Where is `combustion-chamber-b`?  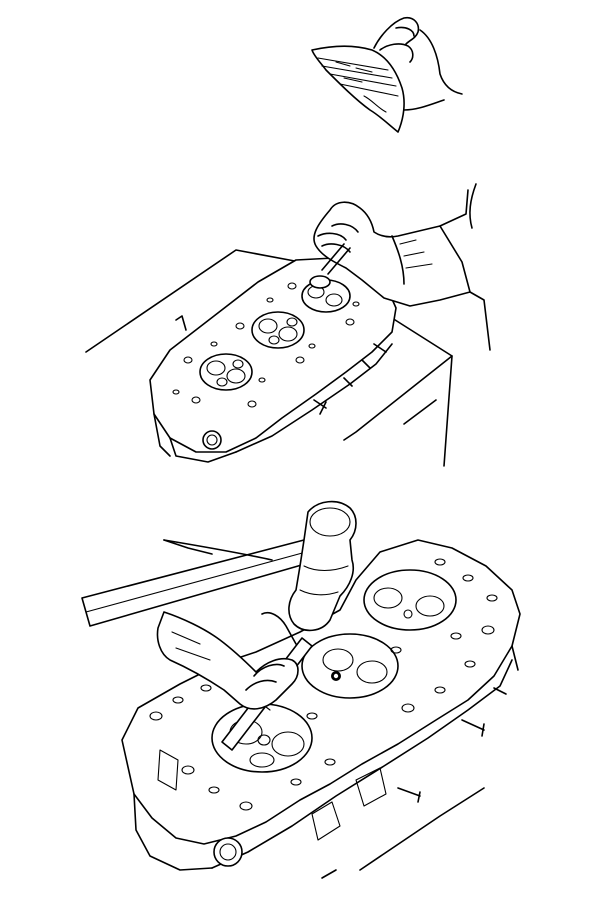
combustion-chamber-b is located at coordinates (350, 666).